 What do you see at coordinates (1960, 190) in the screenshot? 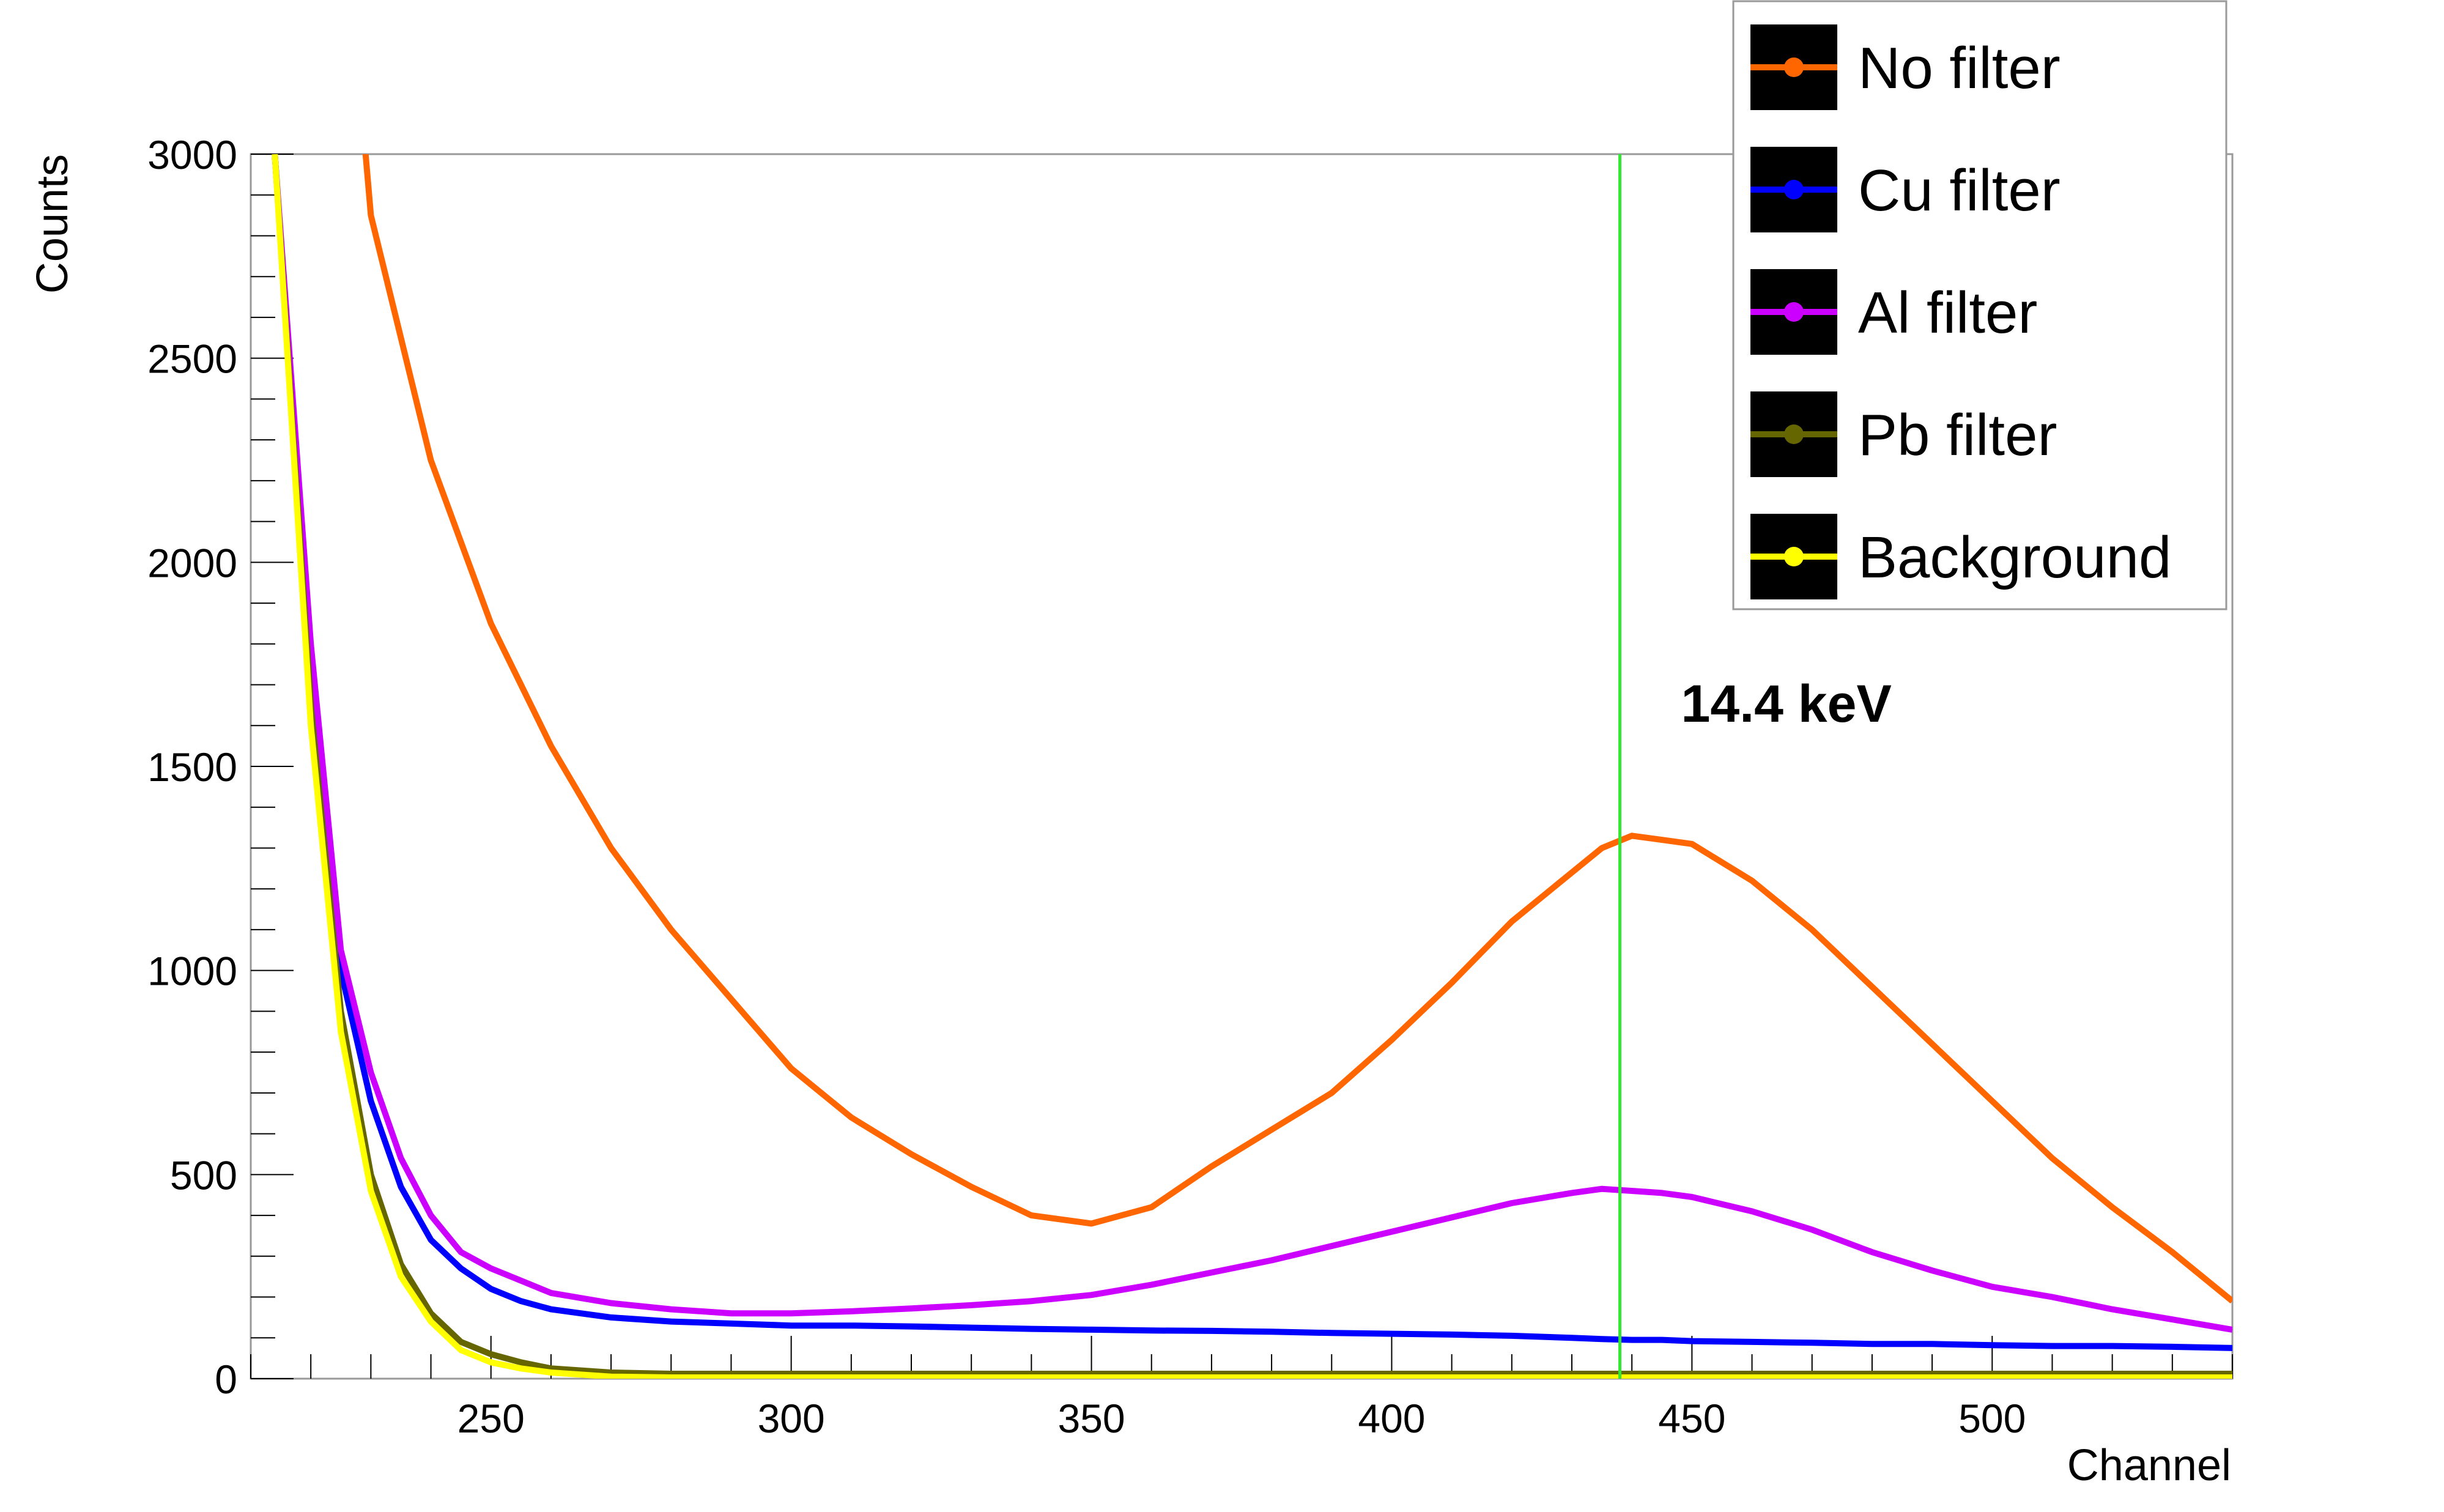
I see `legend-label: Cu filter` at bounding box center [1960, 190].